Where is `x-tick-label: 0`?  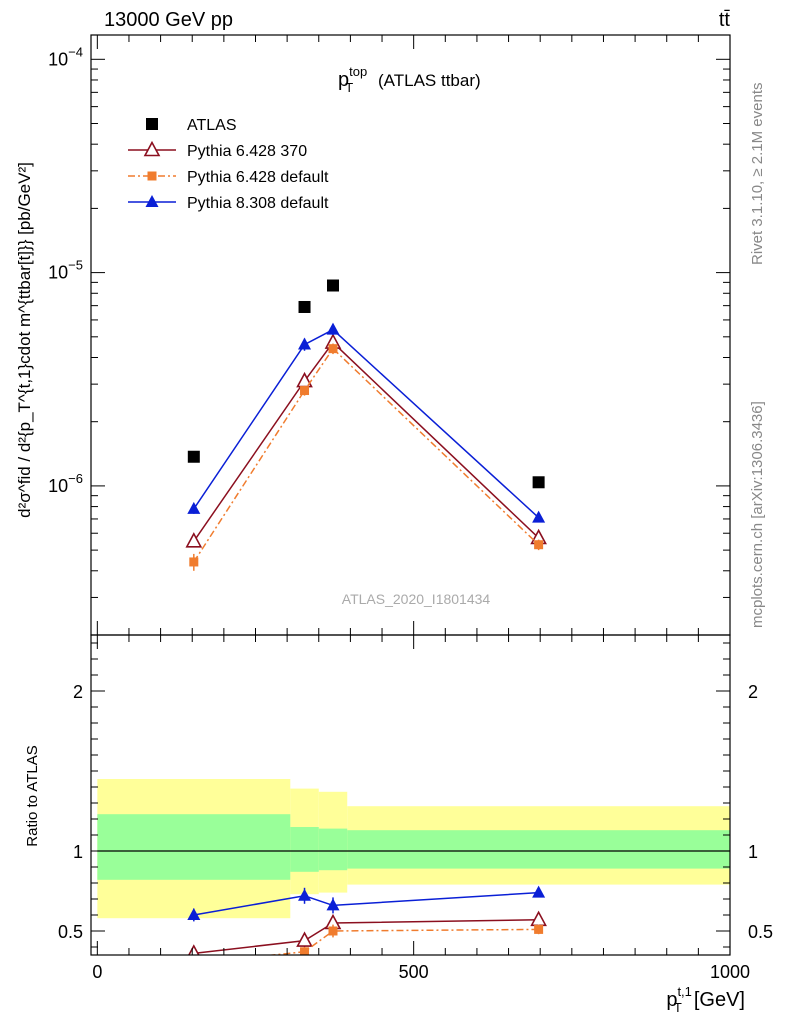
x-tick-label: 0 is located at coordinates (97, 972).